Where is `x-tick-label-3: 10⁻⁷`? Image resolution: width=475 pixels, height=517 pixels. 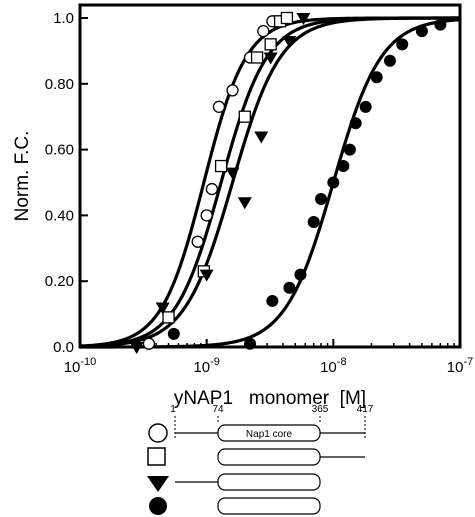 x-tick-label-3: 10⁻⁷ is located at coordinates (460, 366).